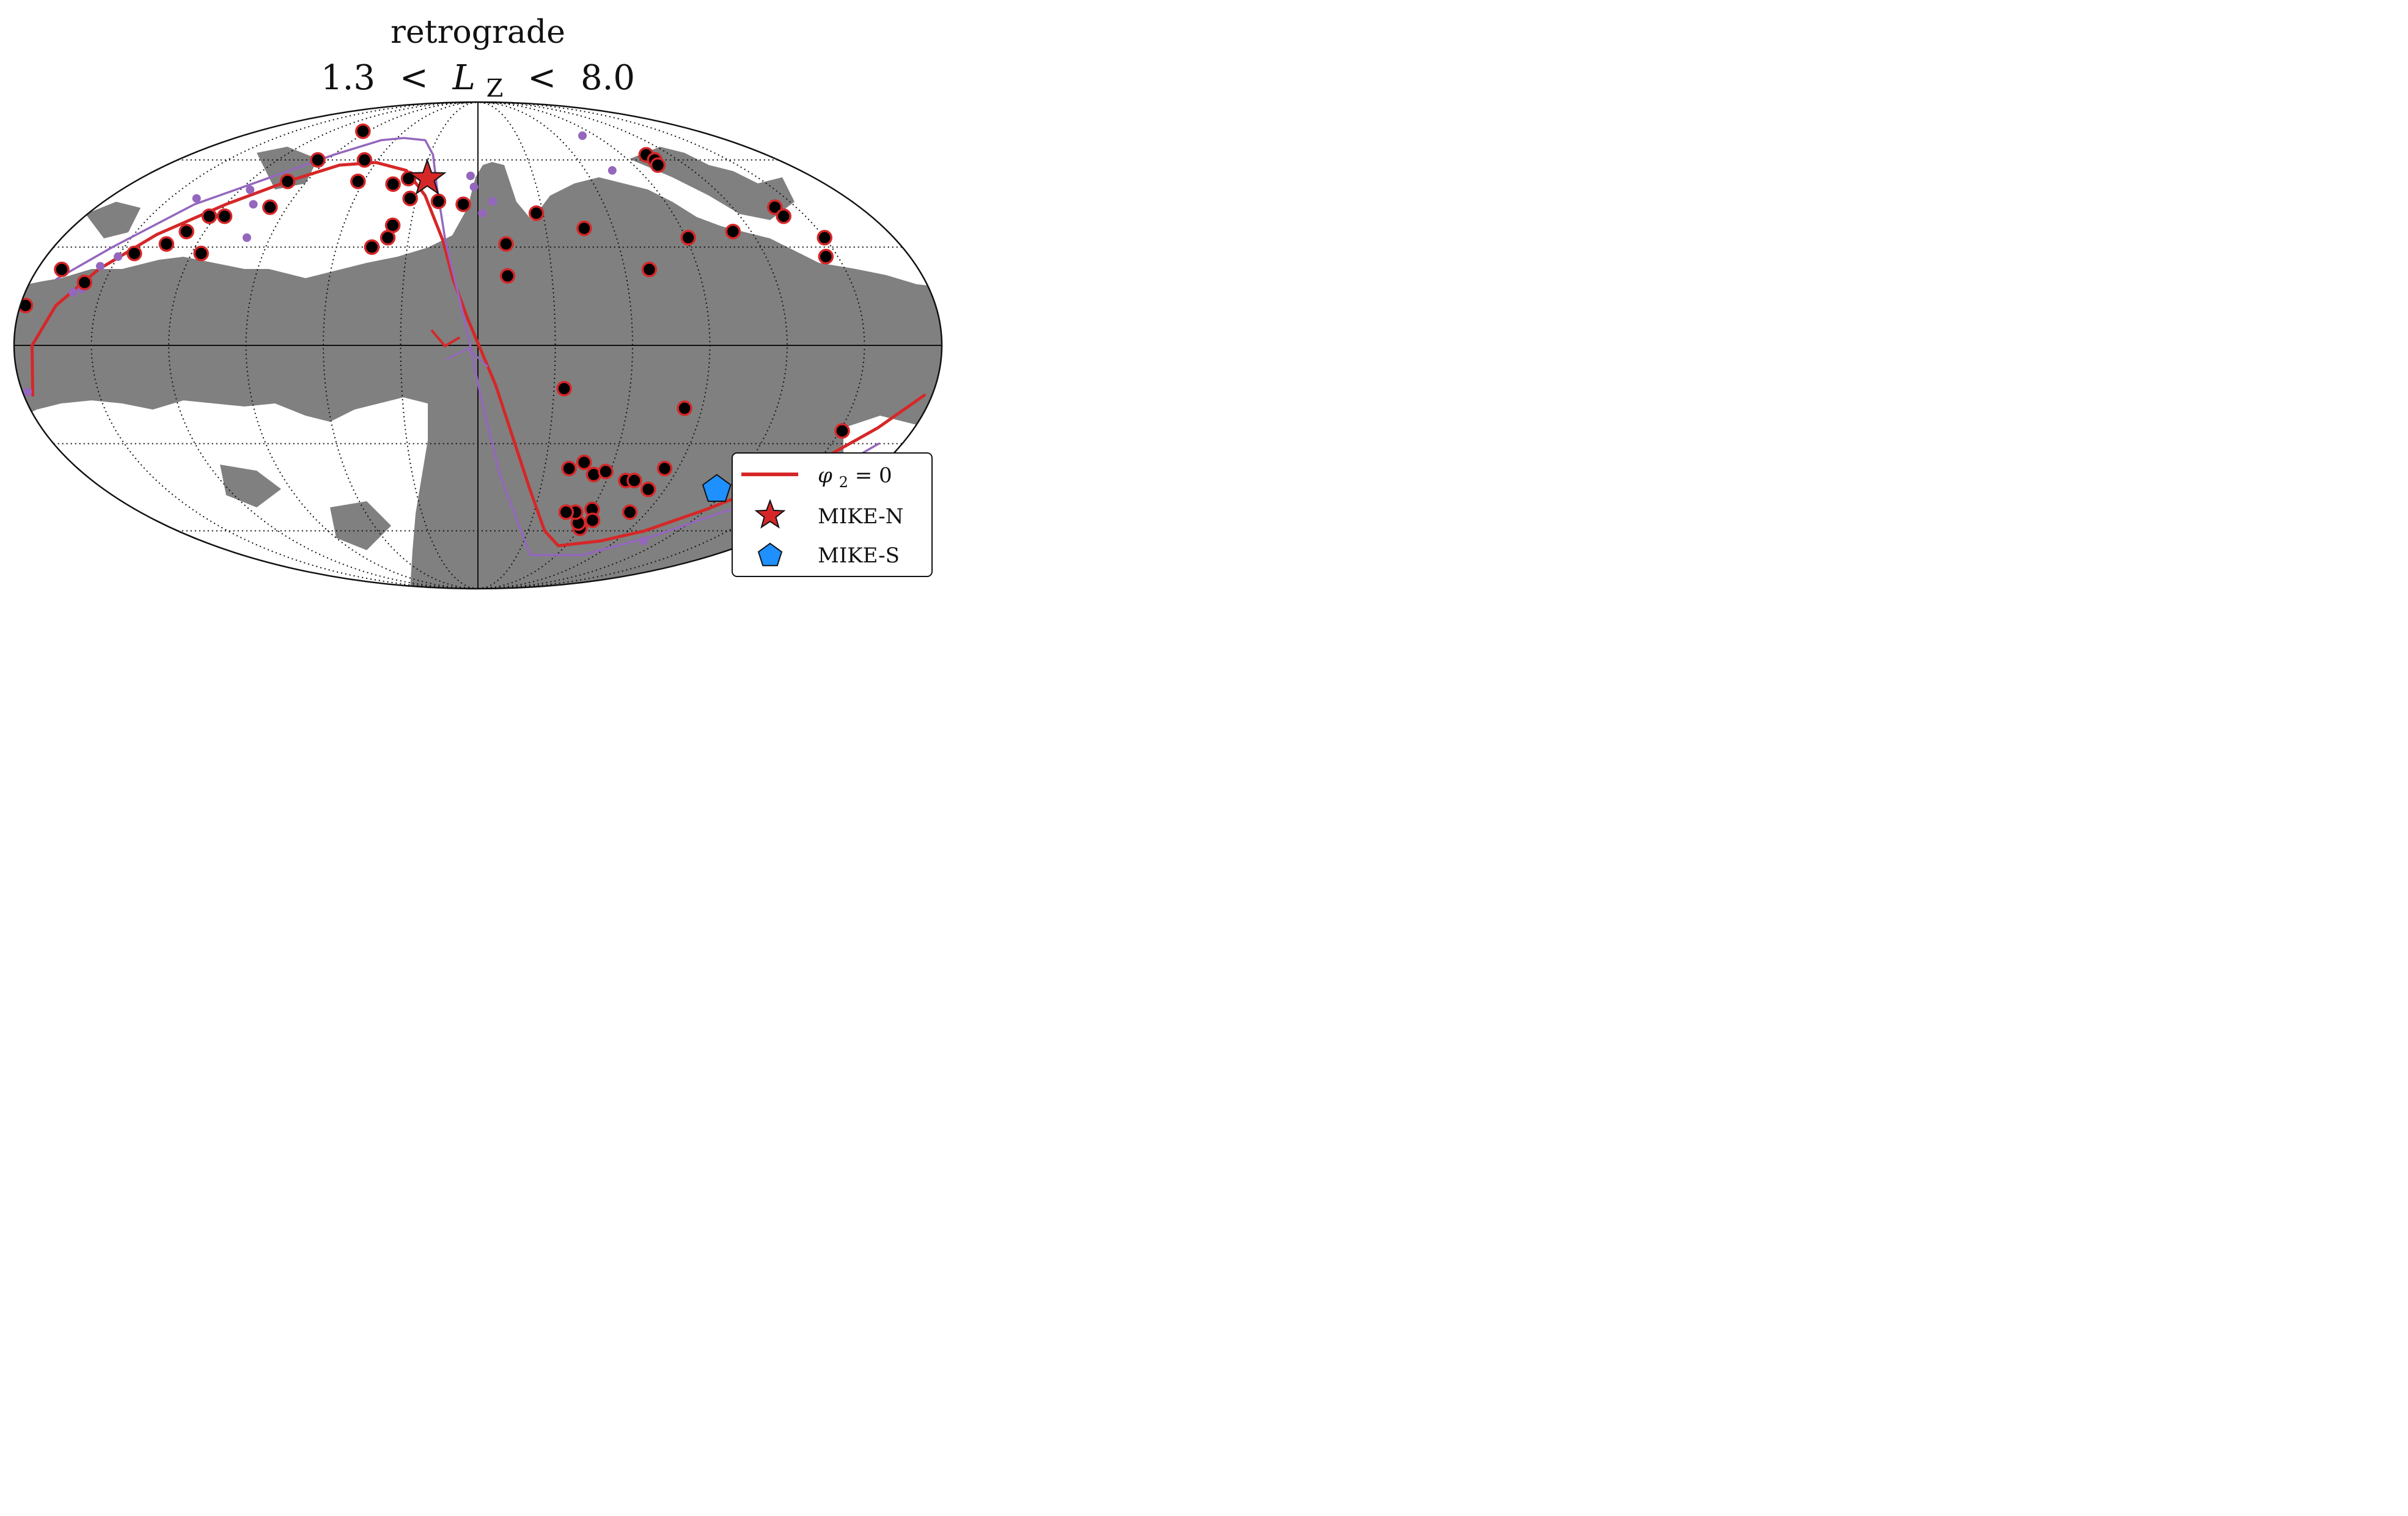 The width and height of the screenshot is (2408, 1516). I want to click on mollweide-sky-chart: retrograde 1.3 < L Z < 8.0, so click(478, 302).